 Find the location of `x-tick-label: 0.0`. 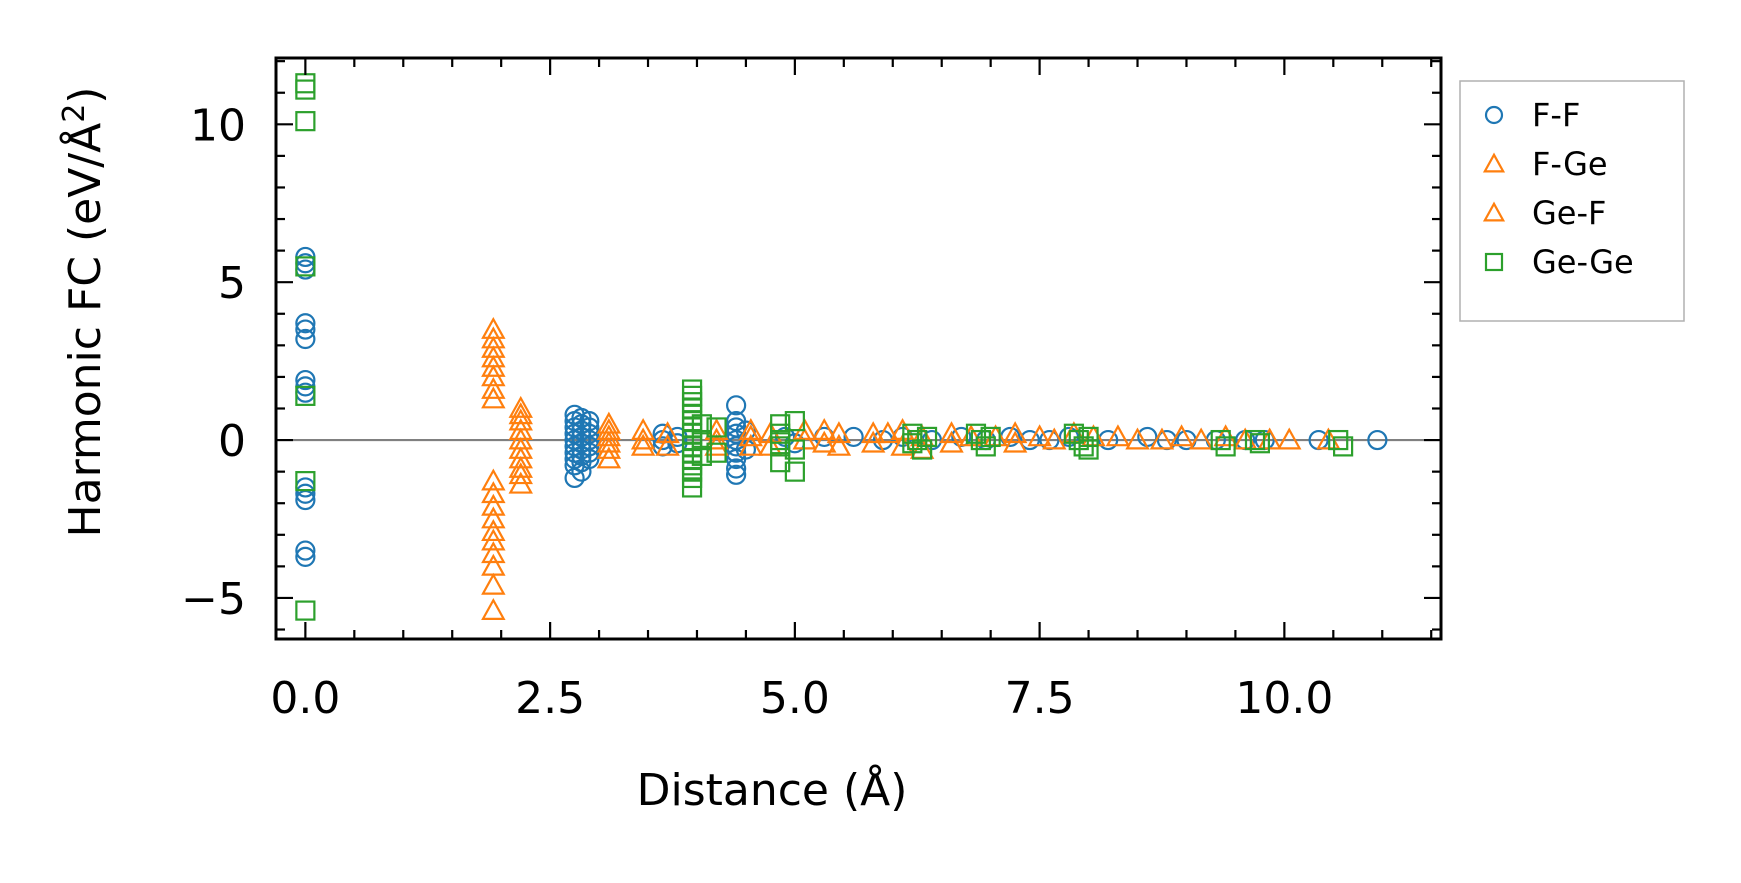

x-tick-label: 0.0 is located at coordinates (305, 698).